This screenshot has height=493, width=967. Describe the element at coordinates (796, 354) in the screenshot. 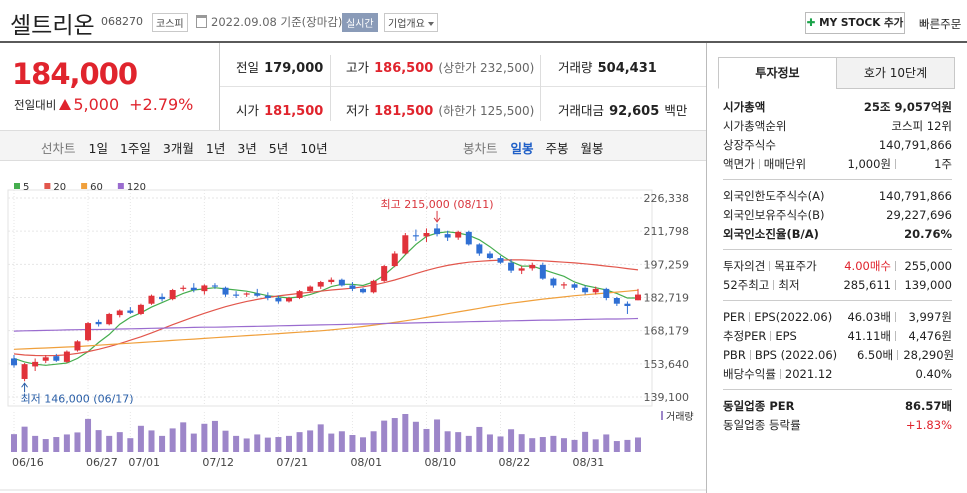

I see `label-part: BPS (2022.06)` at that location.